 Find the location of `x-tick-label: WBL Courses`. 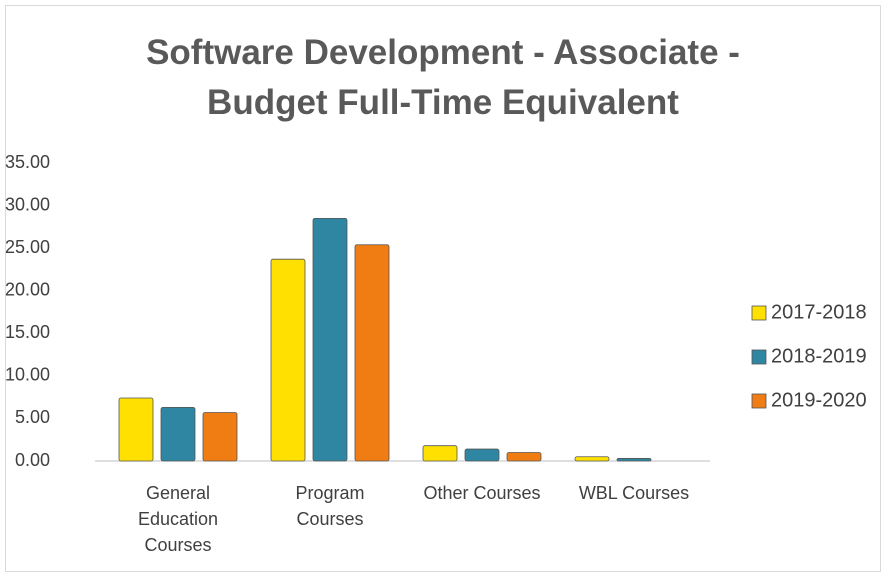

x-tick-label: WBL Courses is located at coordinates (634, 493).